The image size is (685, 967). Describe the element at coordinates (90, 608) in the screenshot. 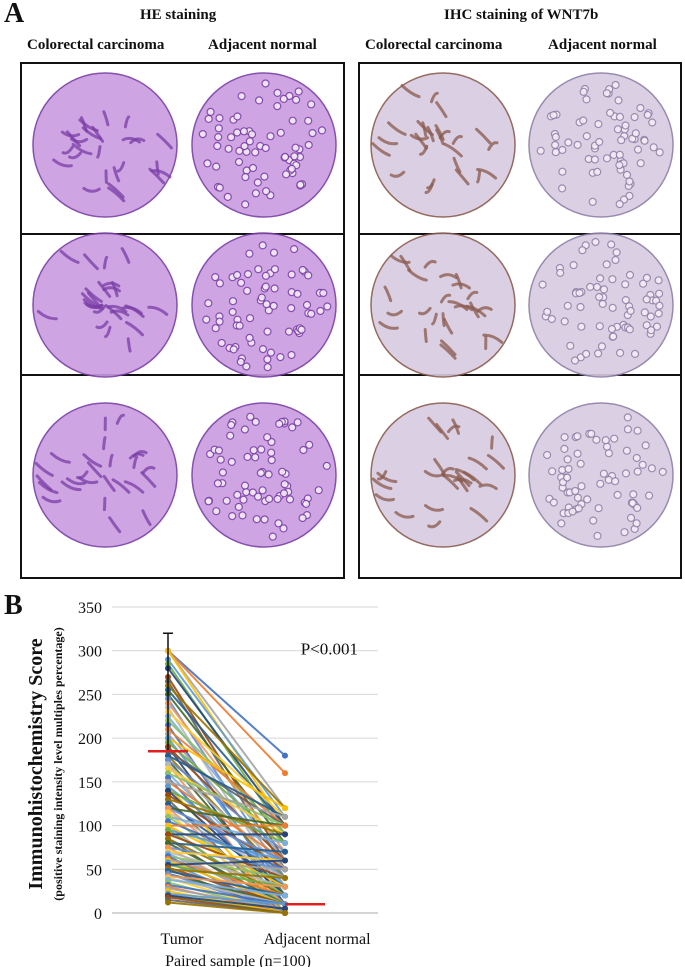

I see `y-tick-label: 350` at that location.